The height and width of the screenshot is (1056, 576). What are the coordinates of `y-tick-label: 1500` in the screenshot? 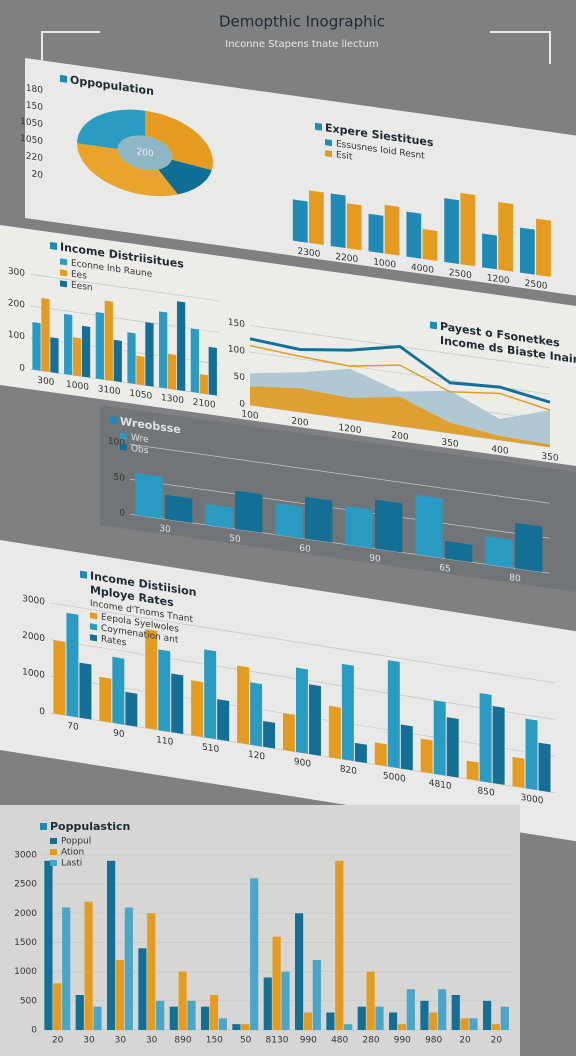 It's located at (25, 943).